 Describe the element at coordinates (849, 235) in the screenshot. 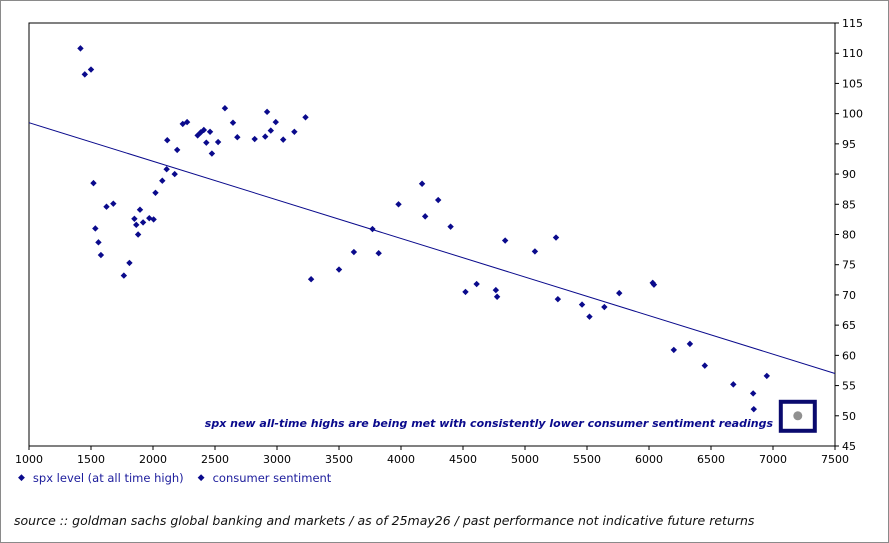

I see `y-tick-label: 80` at that location.